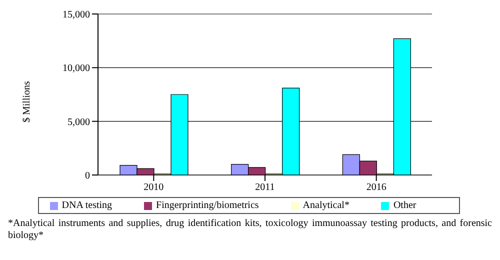 The width and height of the screenshot is (500, 260). Describe the element at coordinates (76, 68) in the screenshot. I see `y-tick-label: 10,000` at that location.